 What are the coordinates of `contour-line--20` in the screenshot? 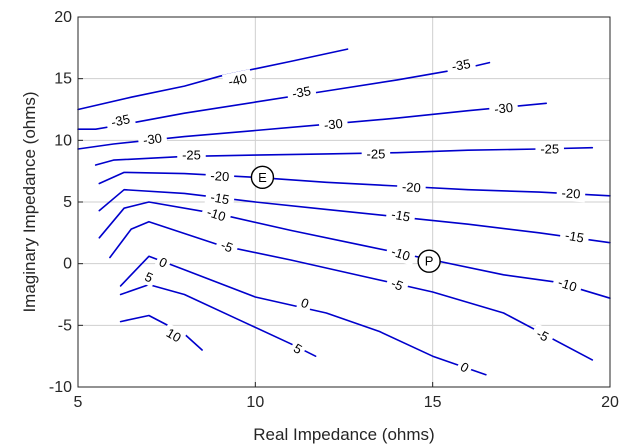 It's located at (354, 184).